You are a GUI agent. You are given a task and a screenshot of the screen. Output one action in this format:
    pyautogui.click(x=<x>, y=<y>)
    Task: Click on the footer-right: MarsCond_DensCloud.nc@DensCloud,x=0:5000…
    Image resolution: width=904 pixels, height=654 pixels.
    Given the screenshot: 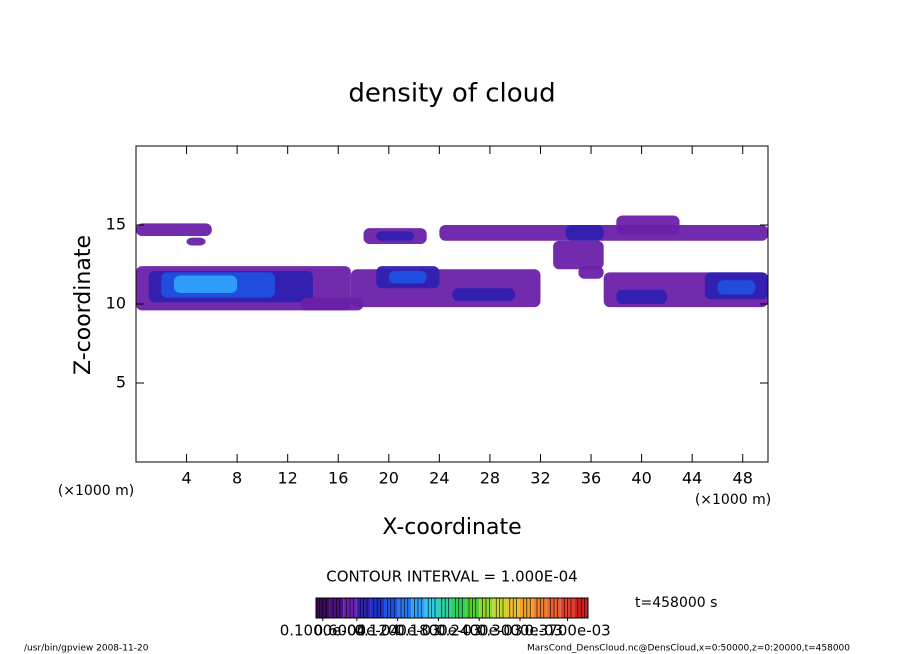 What is the action you would take?
    pyautogui.click(x=688, y=649)
    